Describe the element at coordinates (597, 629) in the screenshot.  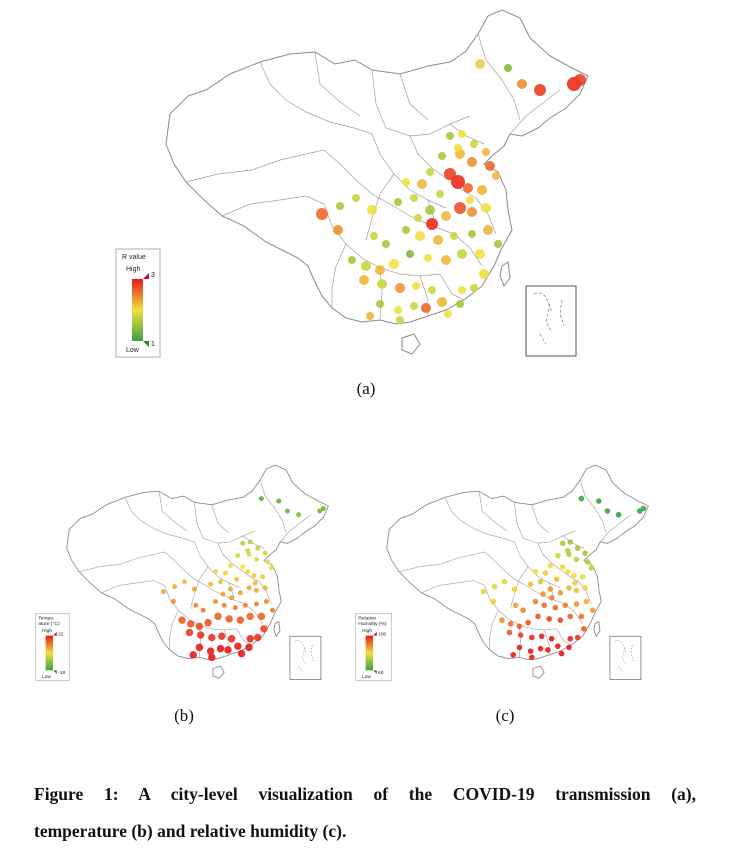
I see `taiwan-outline` at that location.